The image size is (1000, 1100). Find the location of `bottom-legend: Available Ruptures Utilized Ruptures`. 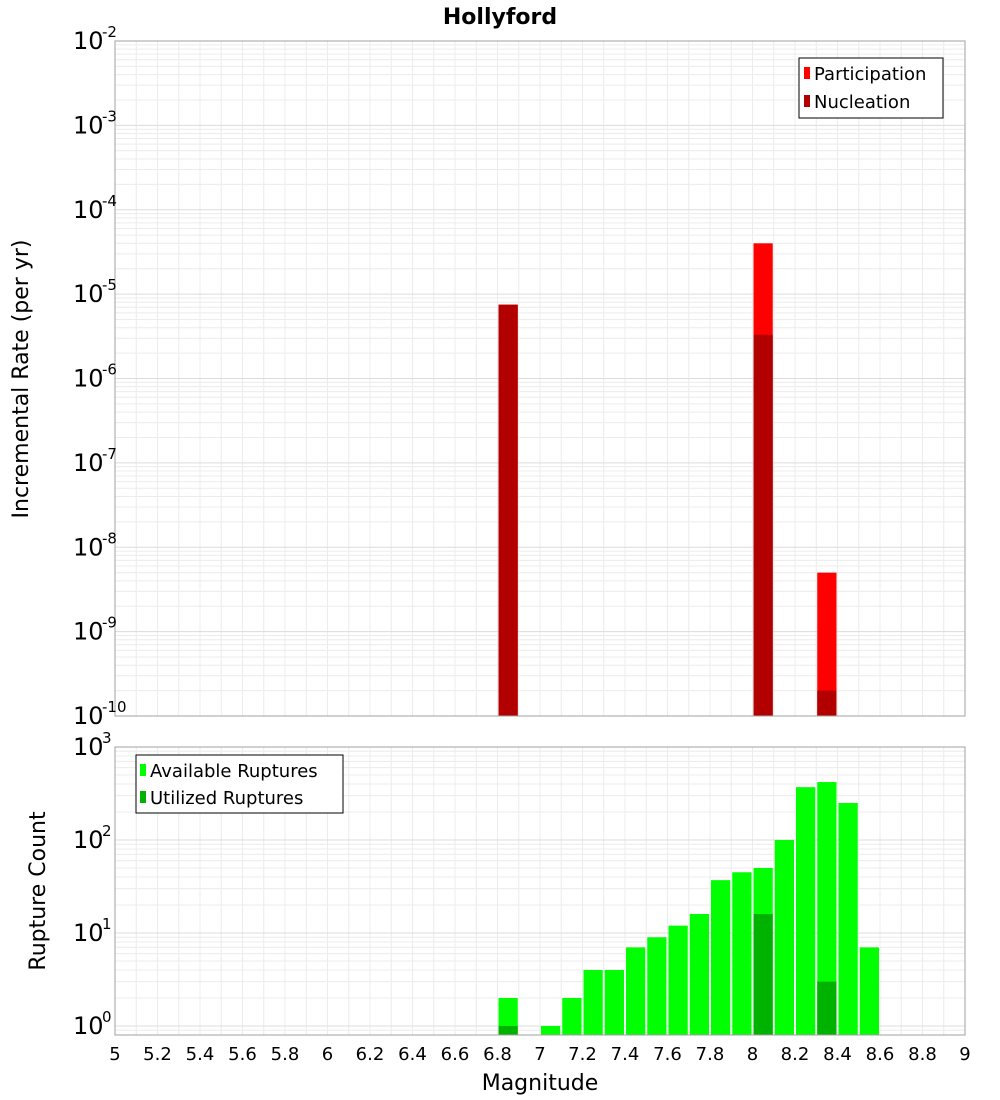

bottom-legend: Available Ruptures Utilized Ruptures is located at coordinates (239, 784).